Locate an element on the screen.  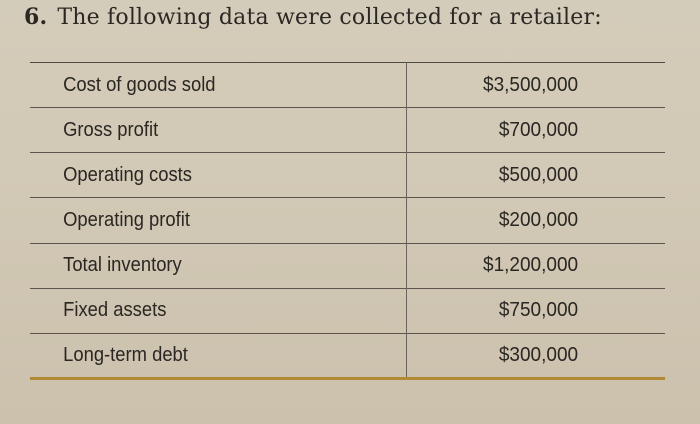
question-number: 6. is located at coordinates (36, 17).